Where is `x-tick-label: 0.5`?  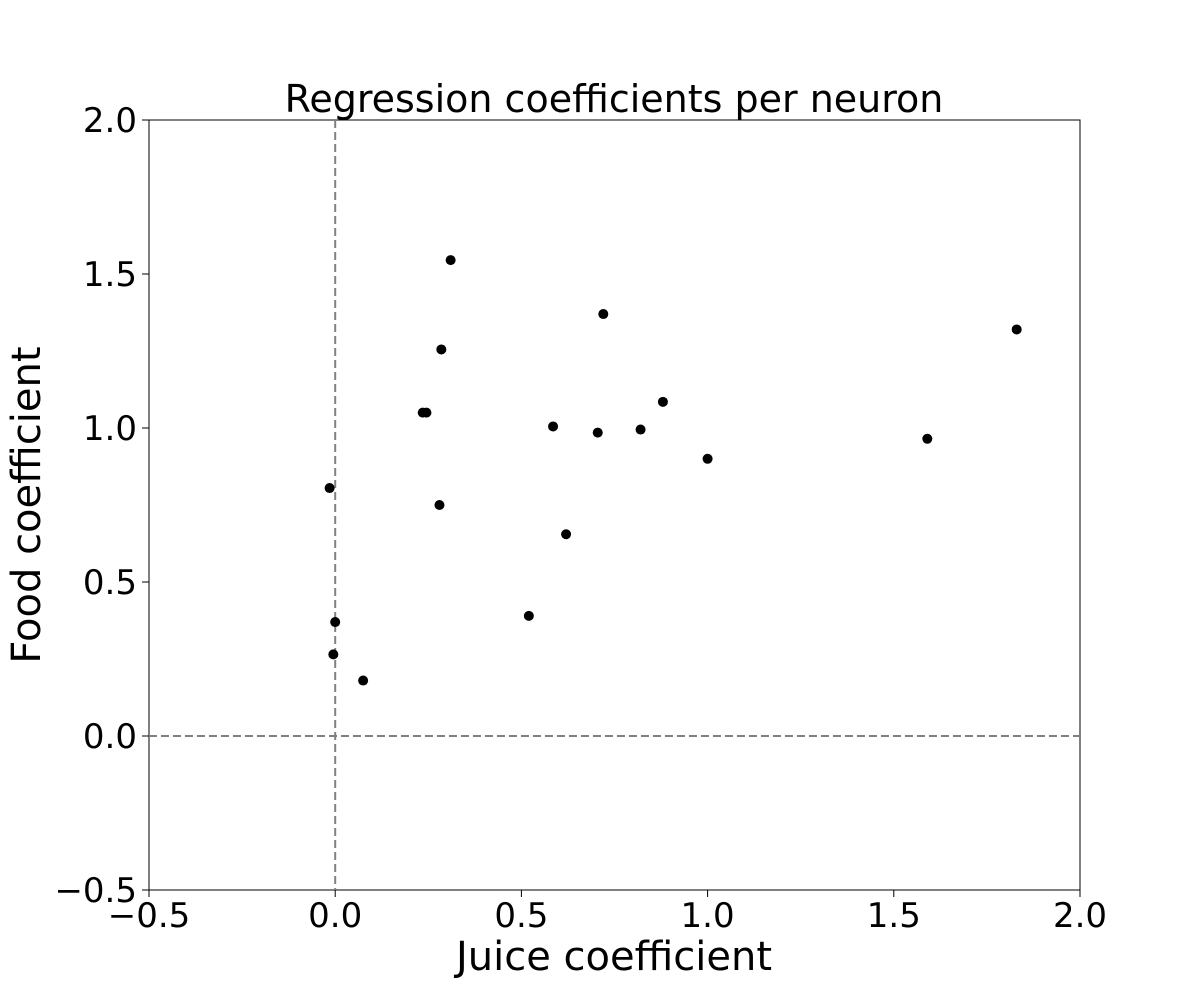 x-tick-label: 0.5 is located at coordinates (521, 916).